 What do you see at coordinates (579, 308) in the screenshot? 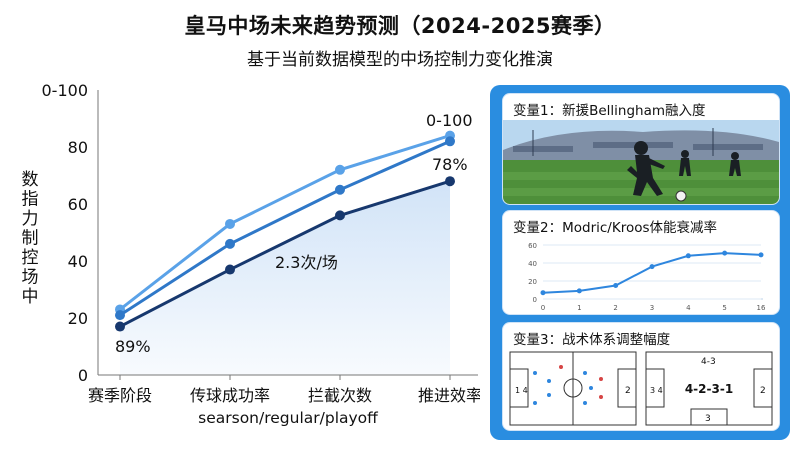
I see `mini-x-tick-label: 1` at bounding box center [579, 308].